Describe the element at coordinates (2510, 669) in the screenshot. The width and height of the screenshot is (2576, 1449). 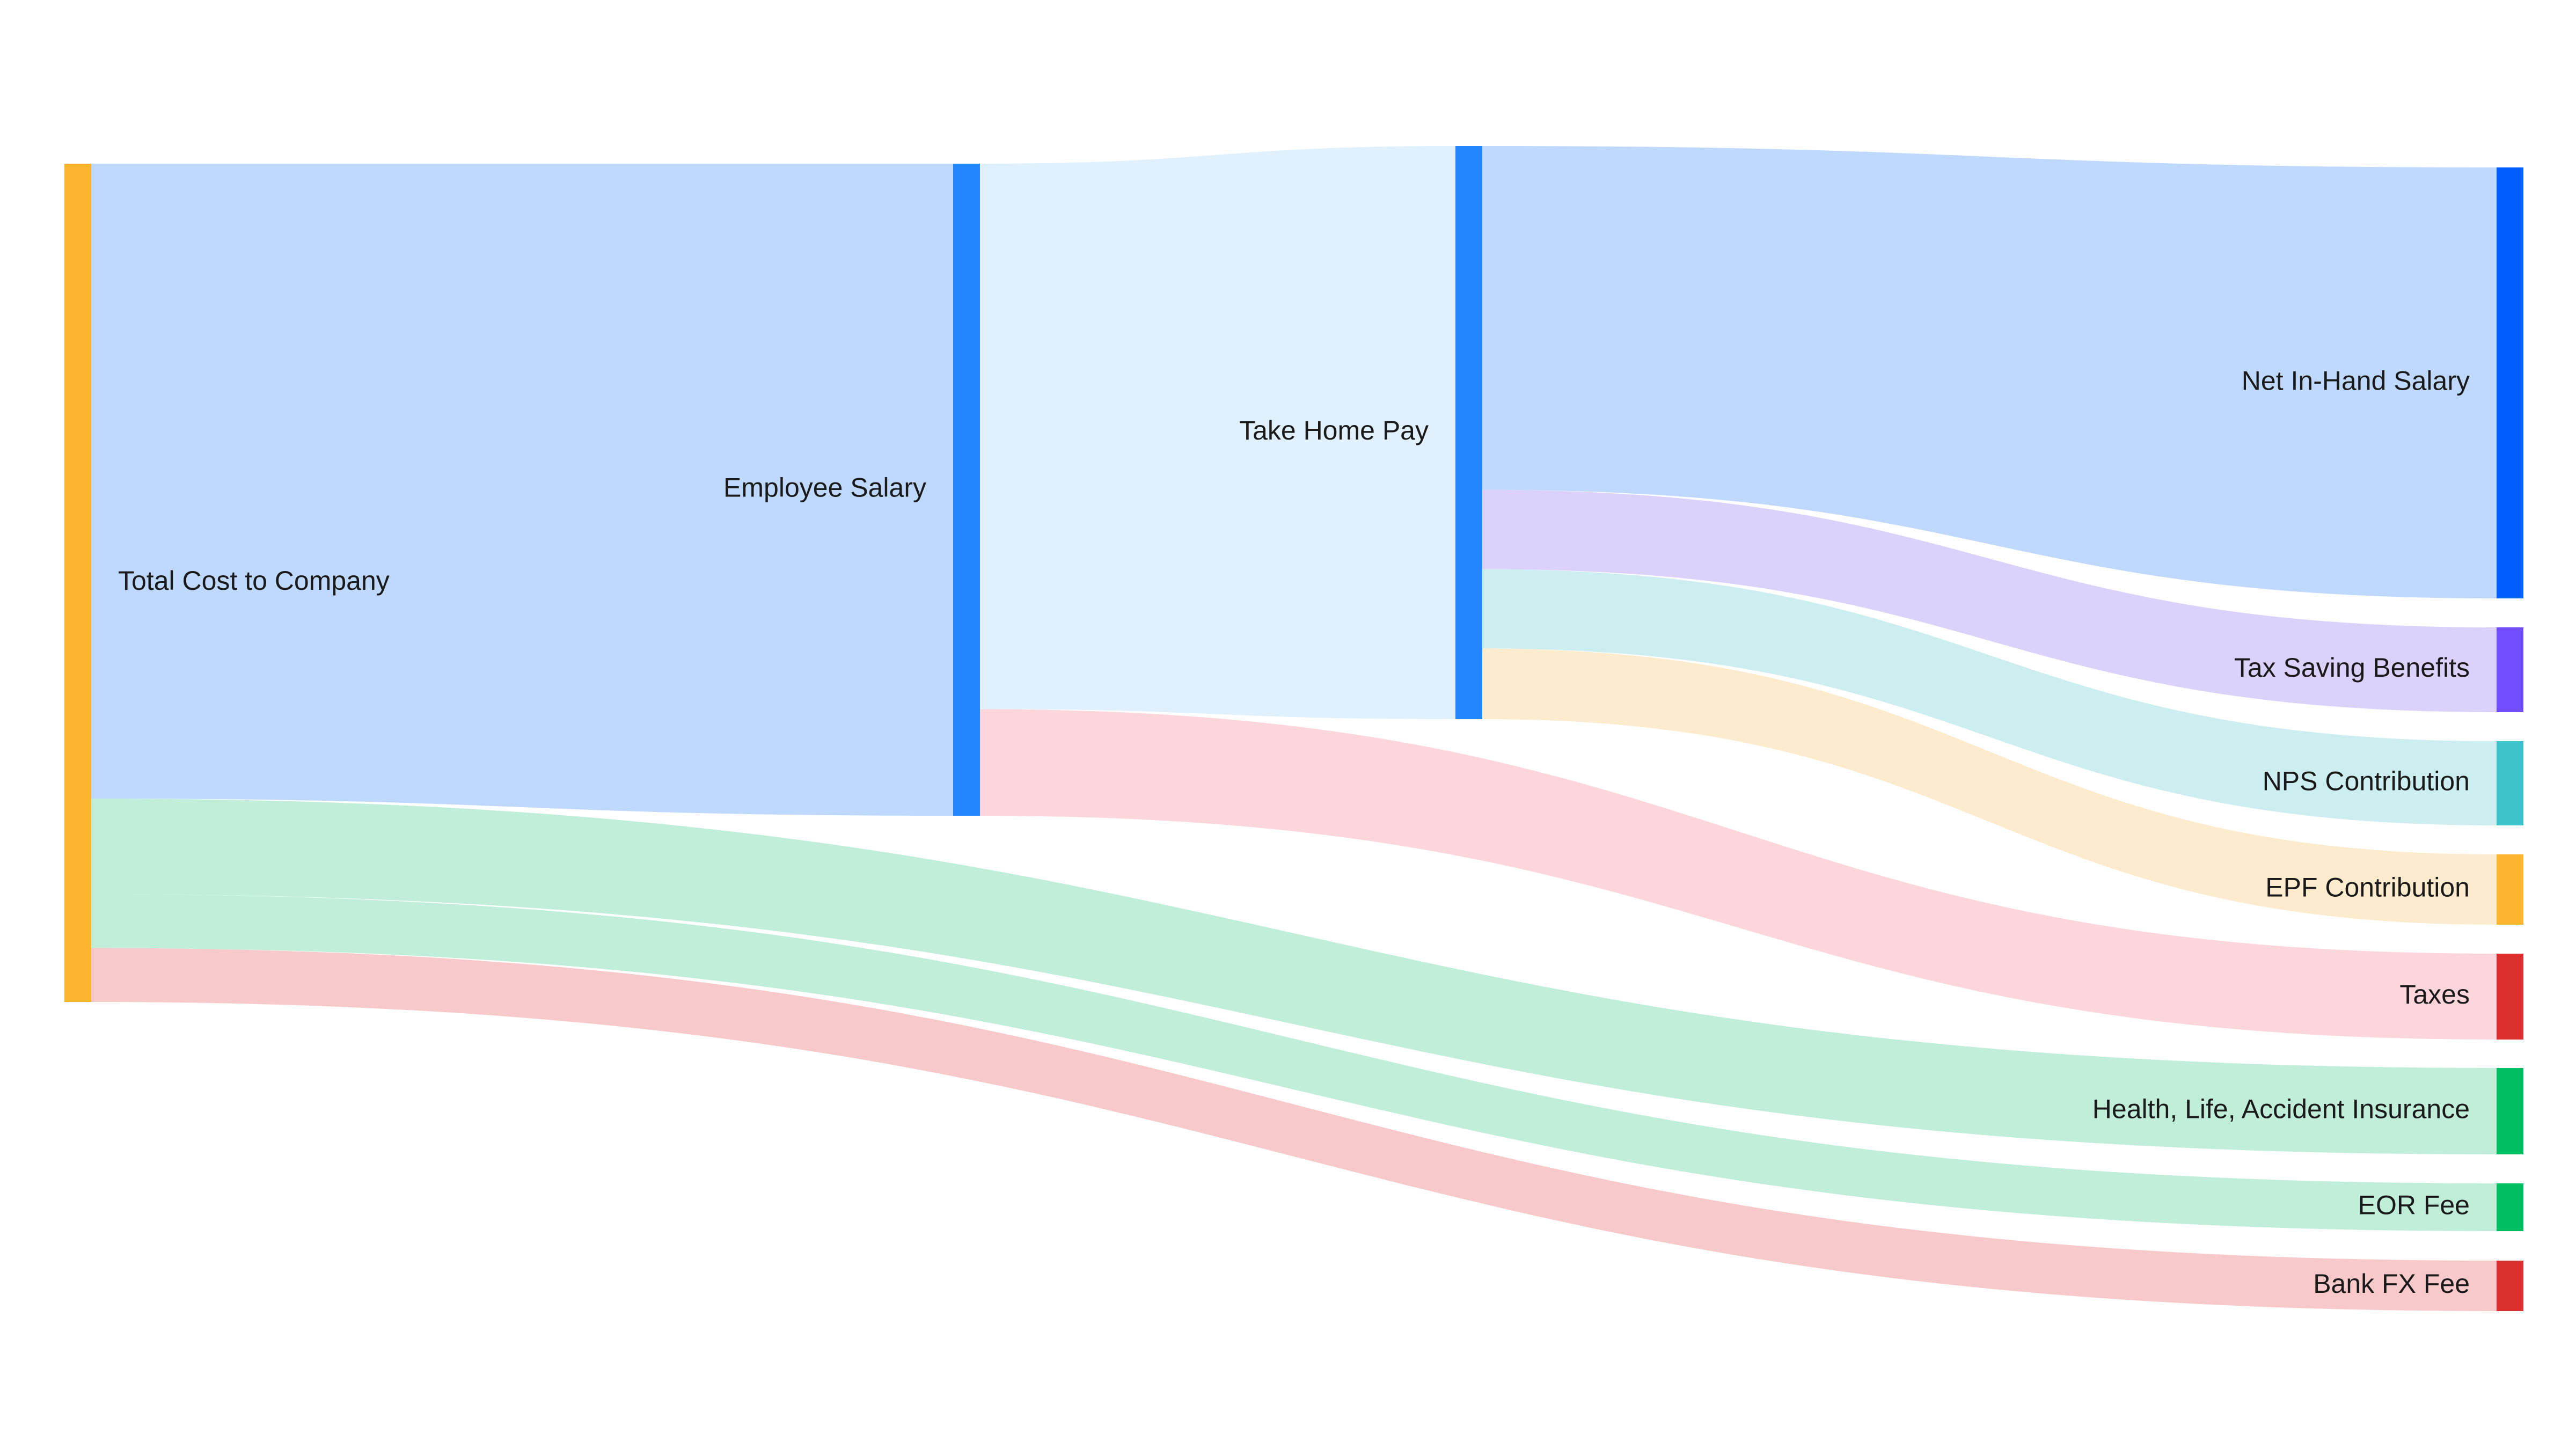
I see `node-bar-taxsaving` at that location.